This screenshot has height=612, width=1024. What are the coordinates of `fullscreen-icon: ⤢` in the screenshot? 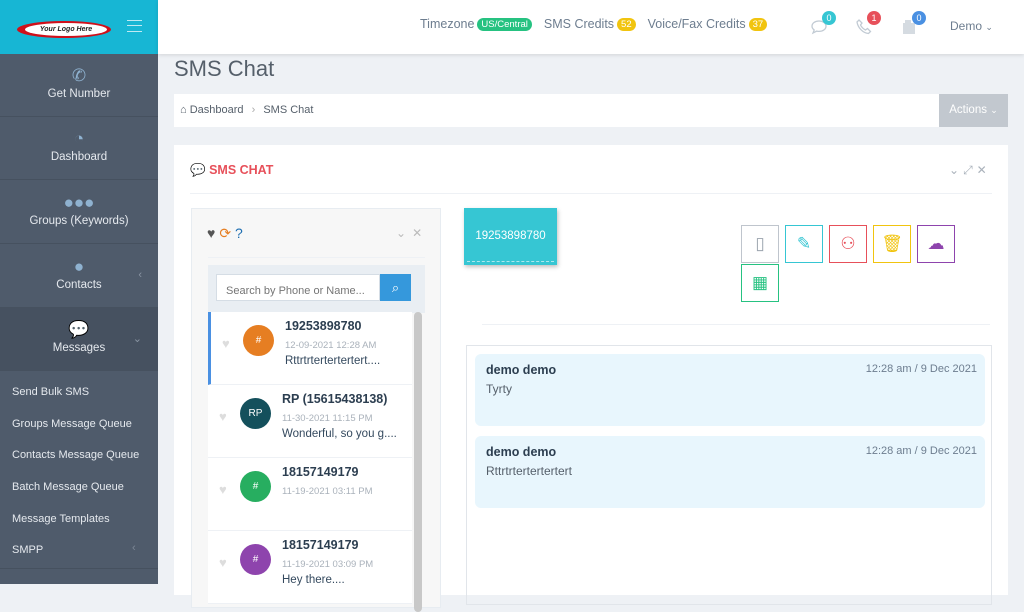 It's located at (970, 170).